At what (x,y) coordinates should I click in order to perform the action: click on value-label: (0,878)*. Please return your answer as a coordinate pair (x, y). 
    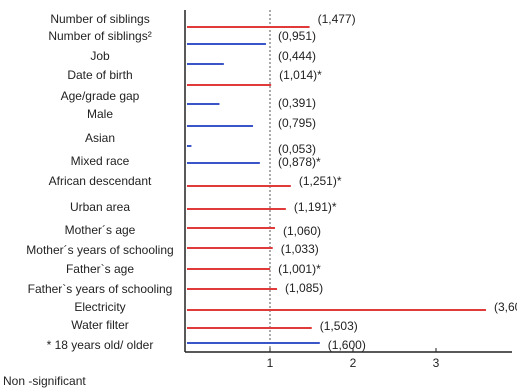
    Looking at the image, I should click on (299, 162).